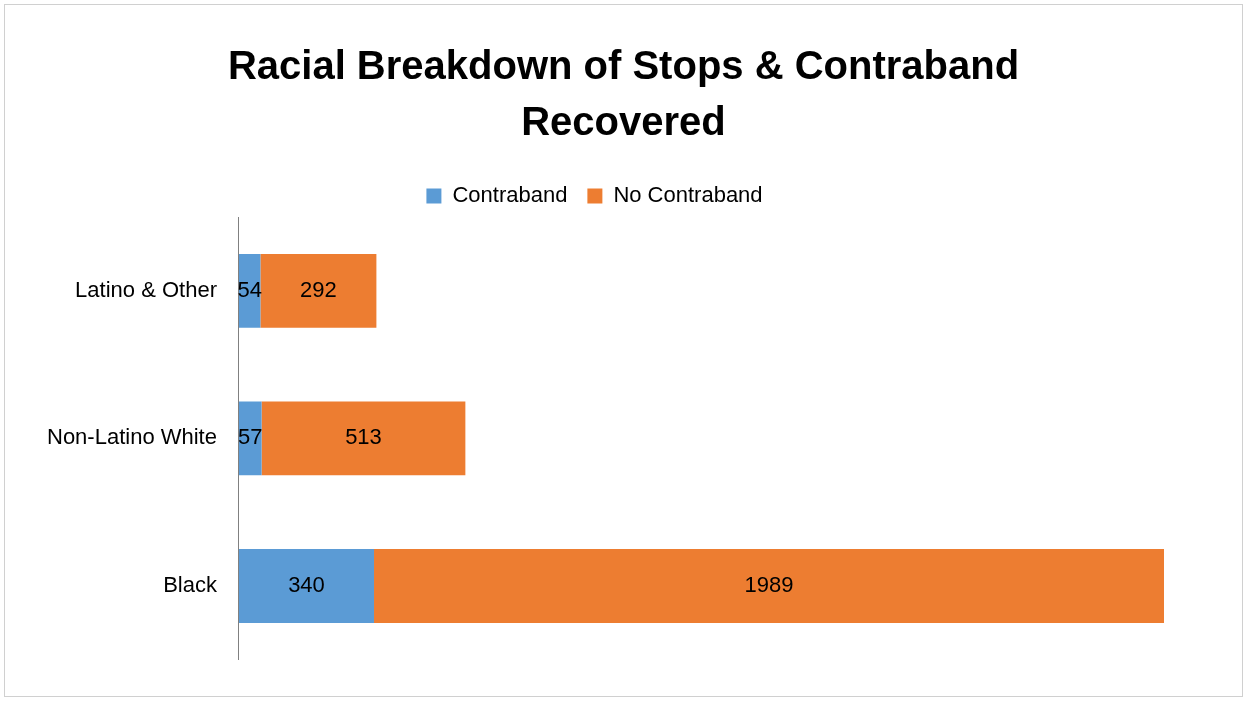 Image resolution: width=1247 pixels, height=701 pixels. I want to click on y-tick-label: Non-Latino White, so click(131, 437).